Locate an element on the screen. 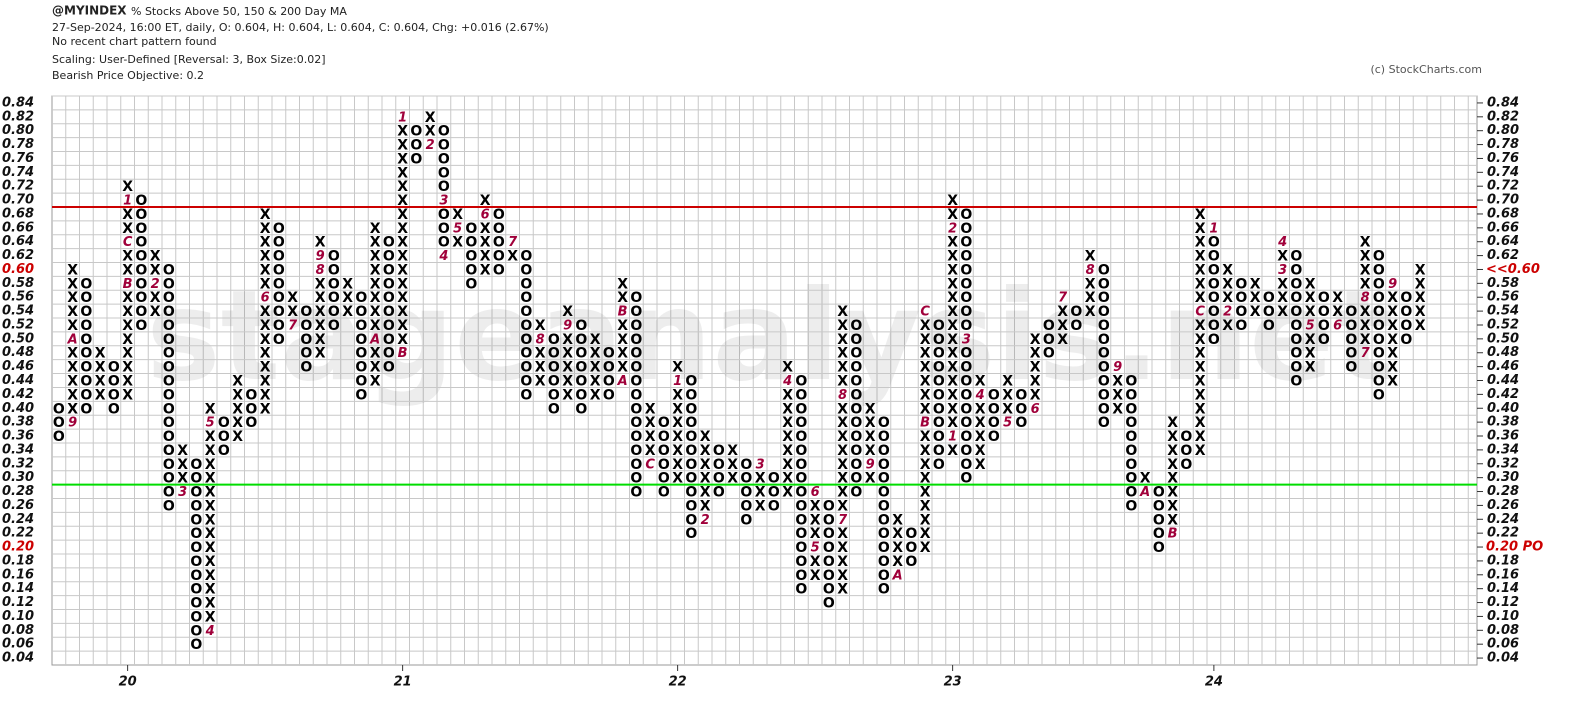 This screenshot has width=1580, height=712. month-mark: A is located at coordinates (1144, 492).